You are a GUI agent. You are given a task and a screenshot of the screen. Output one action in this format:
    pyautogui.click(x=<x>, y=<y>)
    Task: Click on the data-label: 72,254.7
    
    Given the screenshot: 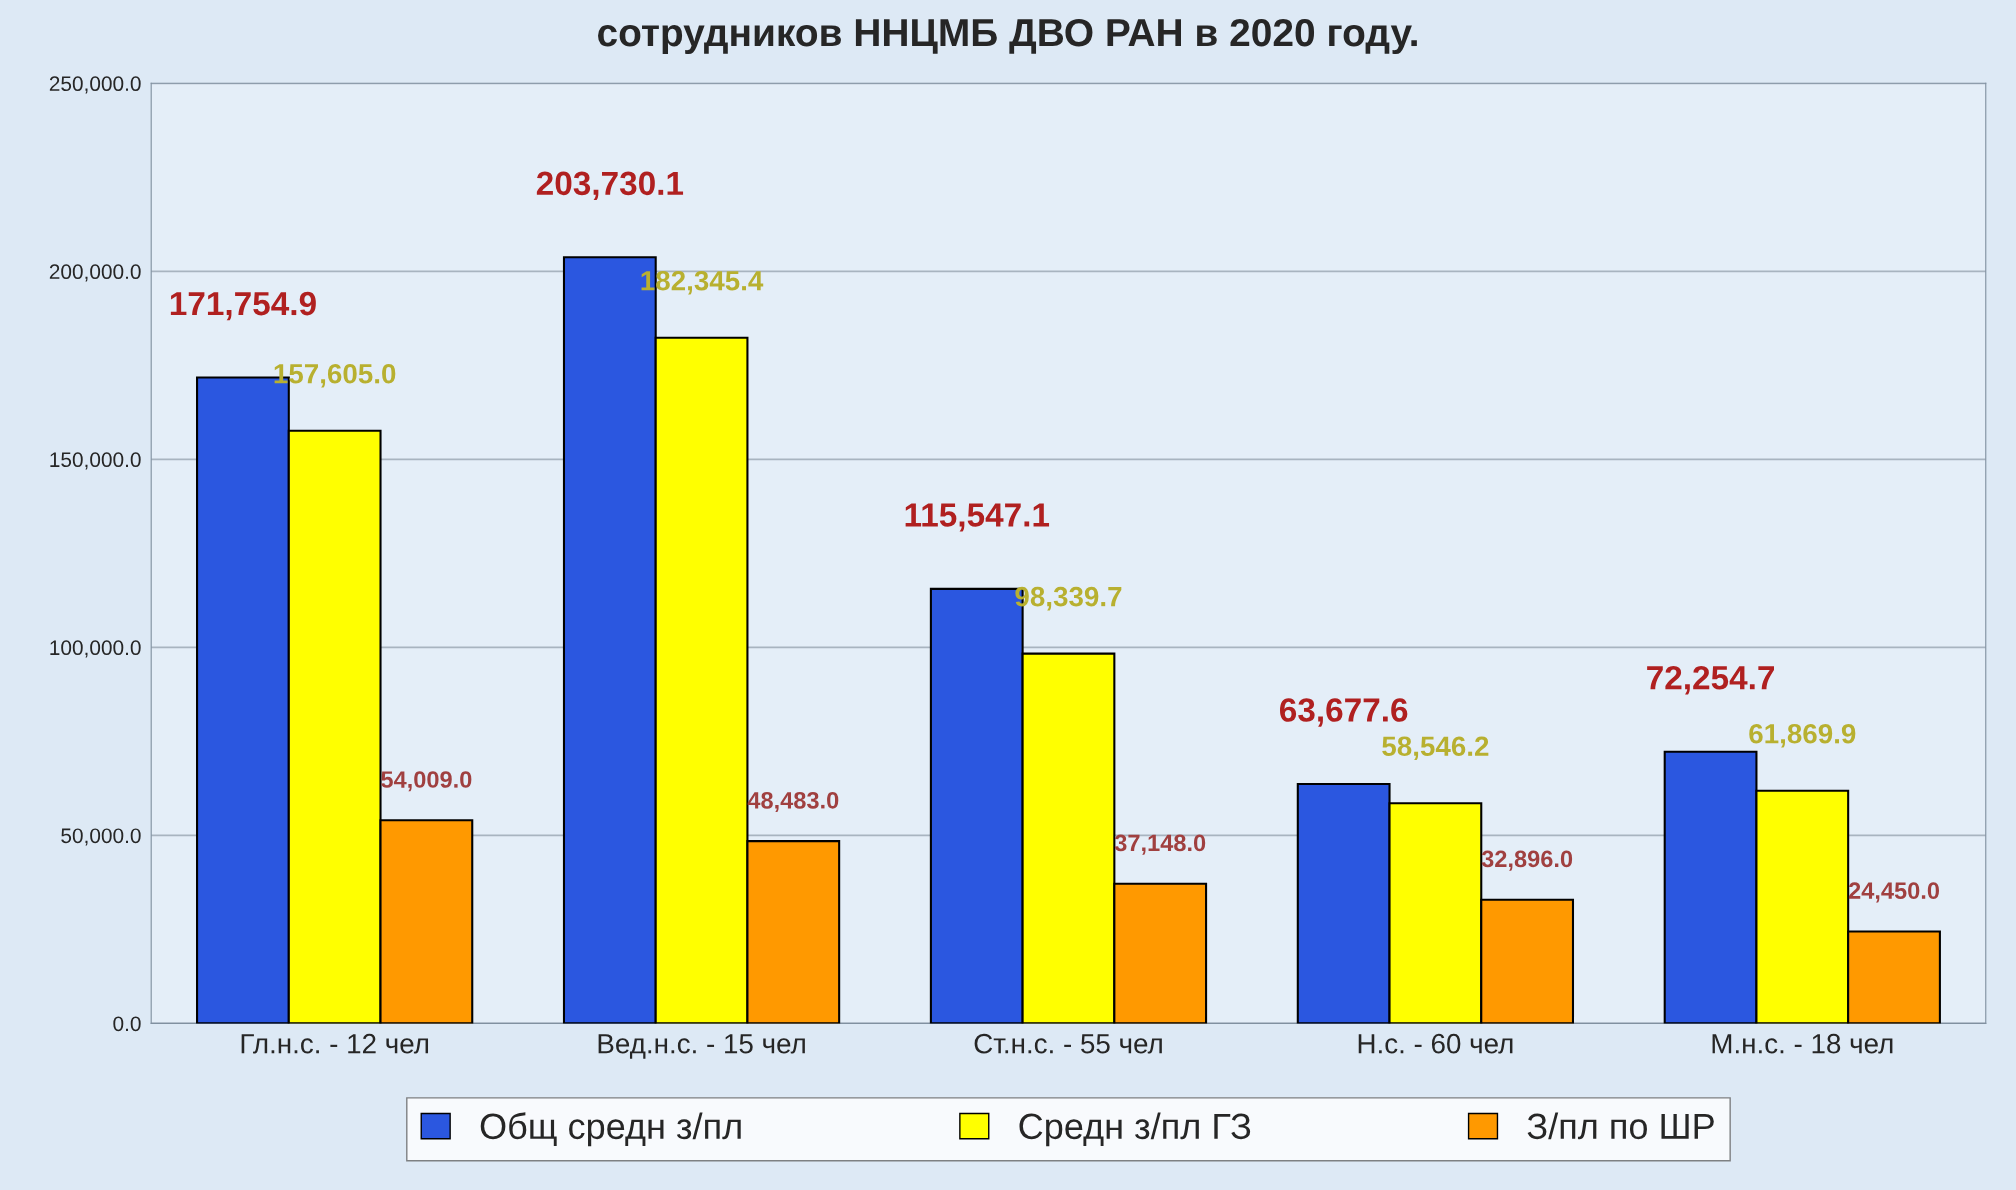 What is the action you would take?
    pyautogui.click(x=1710, y=680)
    